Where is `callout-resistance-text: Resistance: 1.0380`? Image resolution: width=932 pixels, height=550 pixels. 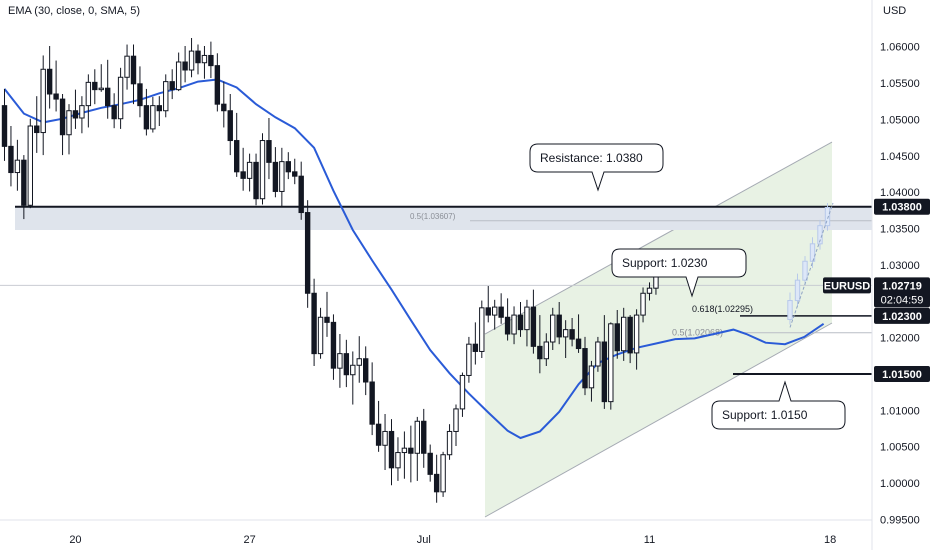 callout-resistance-text: Resistance: 1.0380 is located at coordinates (591, 158).